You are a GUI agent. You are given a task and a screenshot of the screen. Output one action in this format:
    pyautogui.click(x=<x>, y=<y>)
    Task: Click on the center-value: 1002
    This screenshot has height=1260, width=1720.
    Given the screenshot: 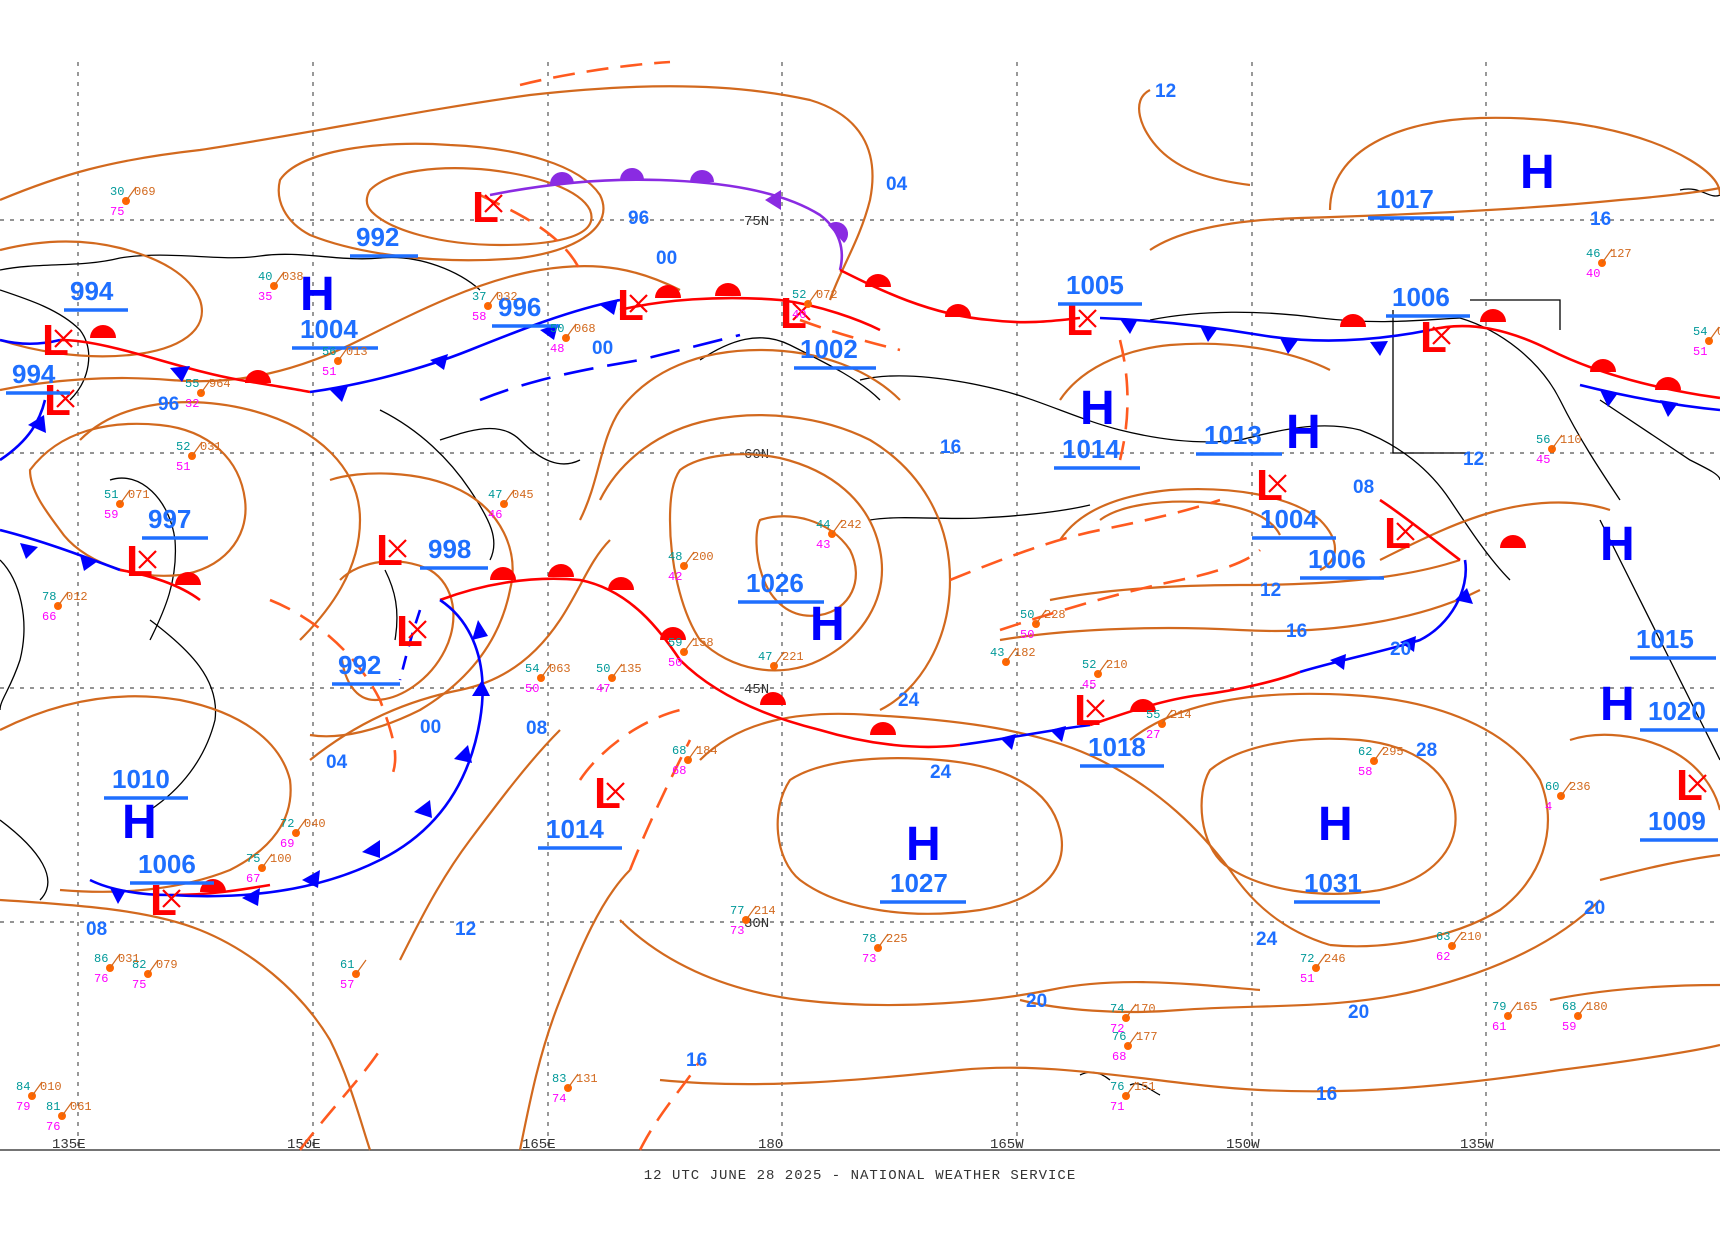 What is the action you would take?
    pyautogui.click(x=829, y=349)
    